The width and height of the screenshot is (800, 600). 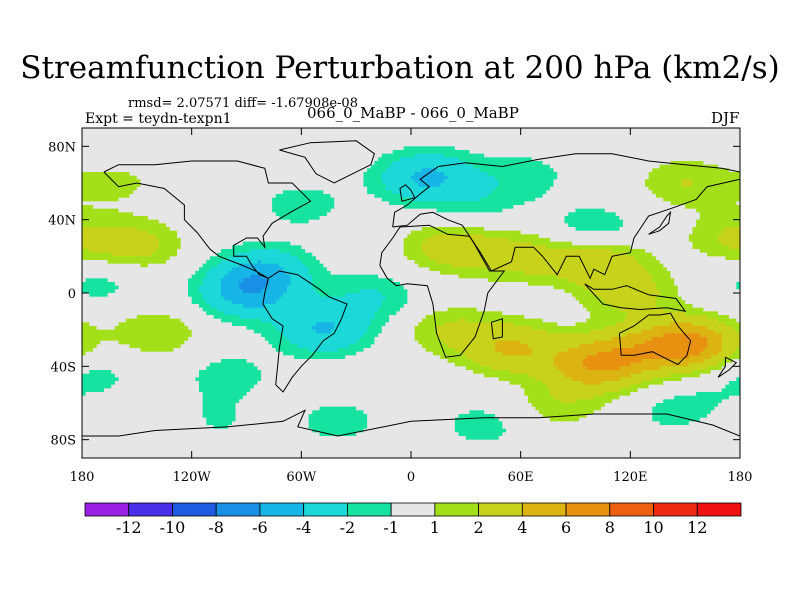 I want to click on coast-japan, so click(x=660, y=222).